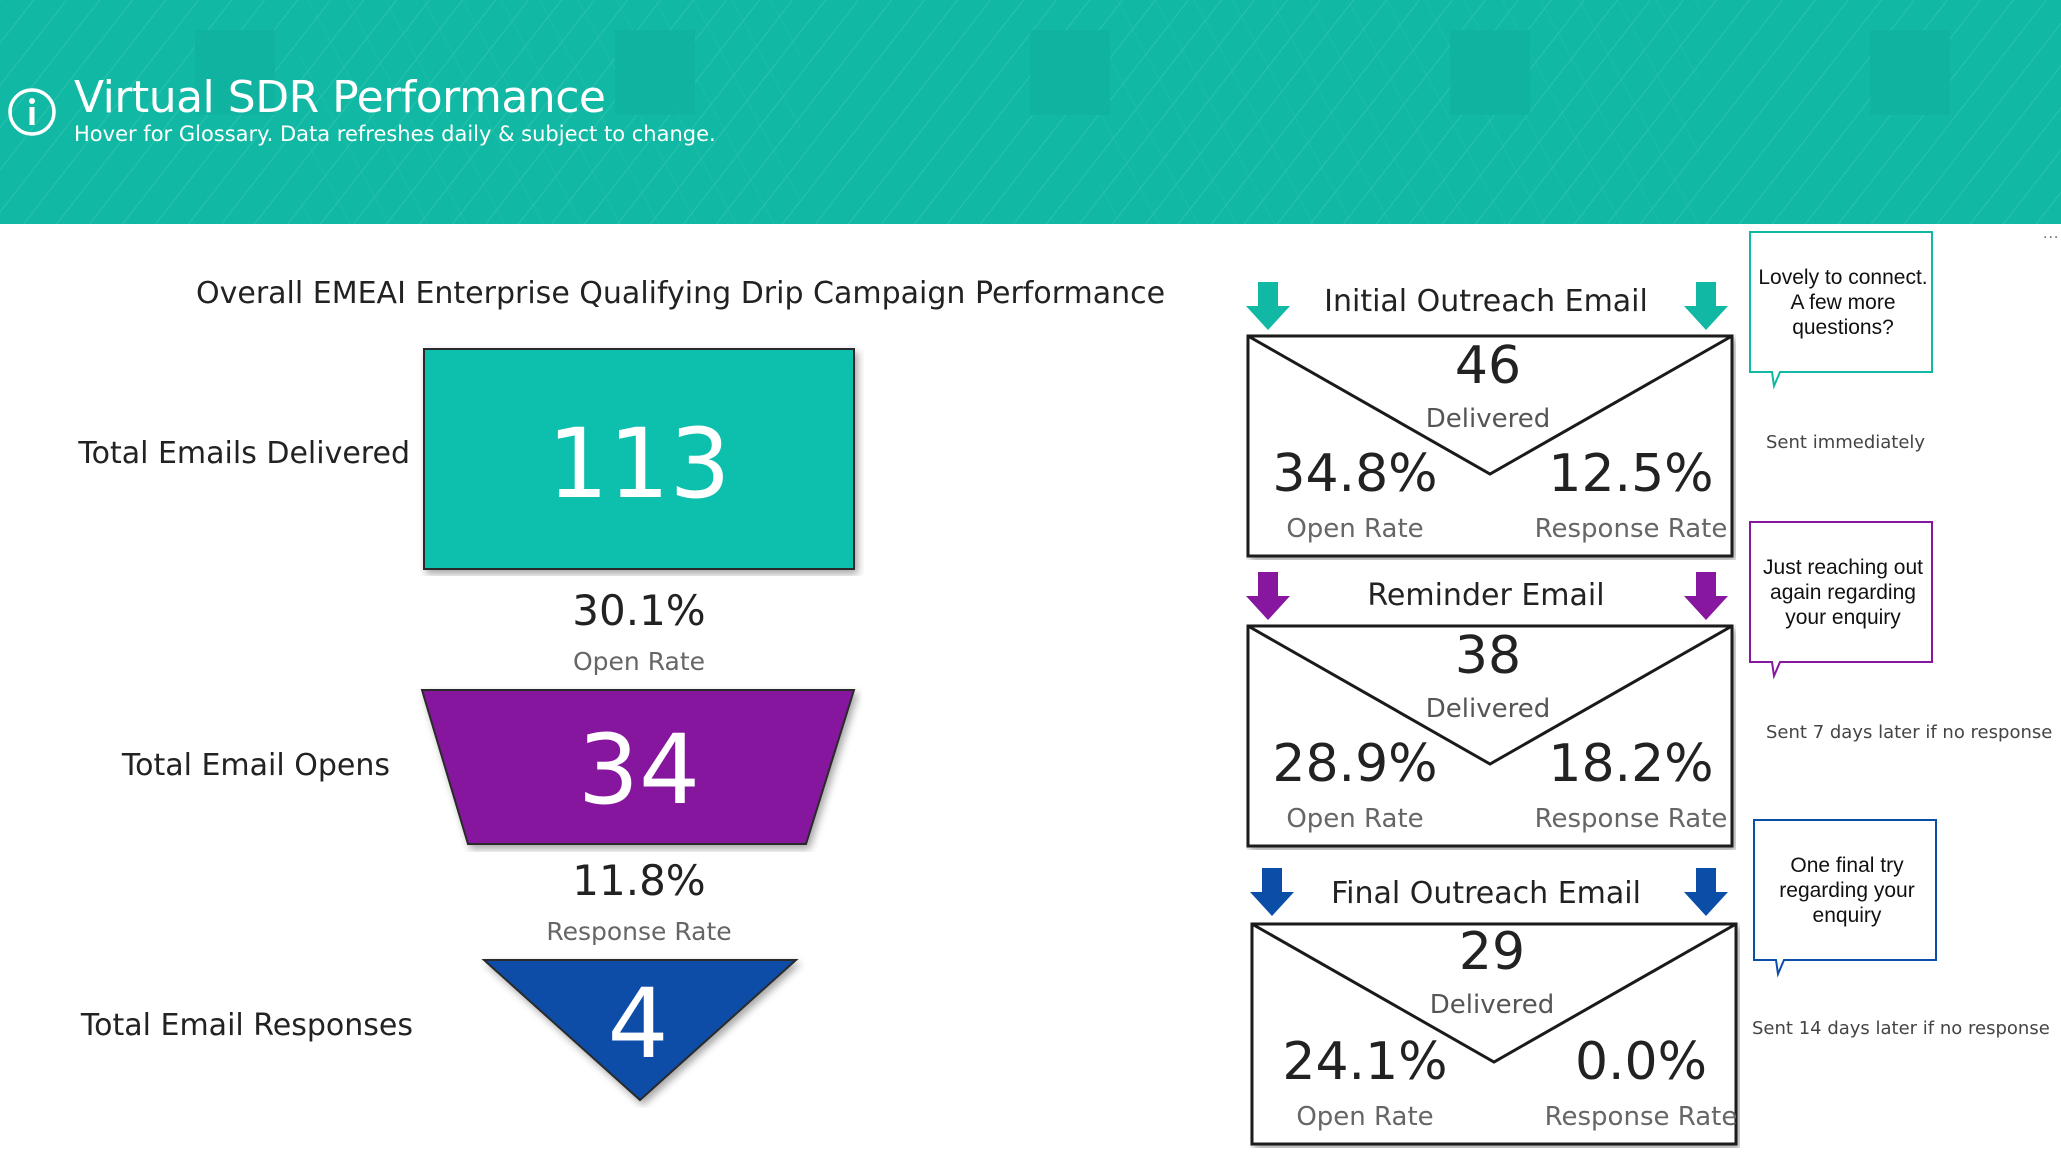 Image resolution: width=2061 pixels, height=1157 pixels. I want to click on email-3-bubble-text: One final try regarding your enquiry, so click(1847, 890).